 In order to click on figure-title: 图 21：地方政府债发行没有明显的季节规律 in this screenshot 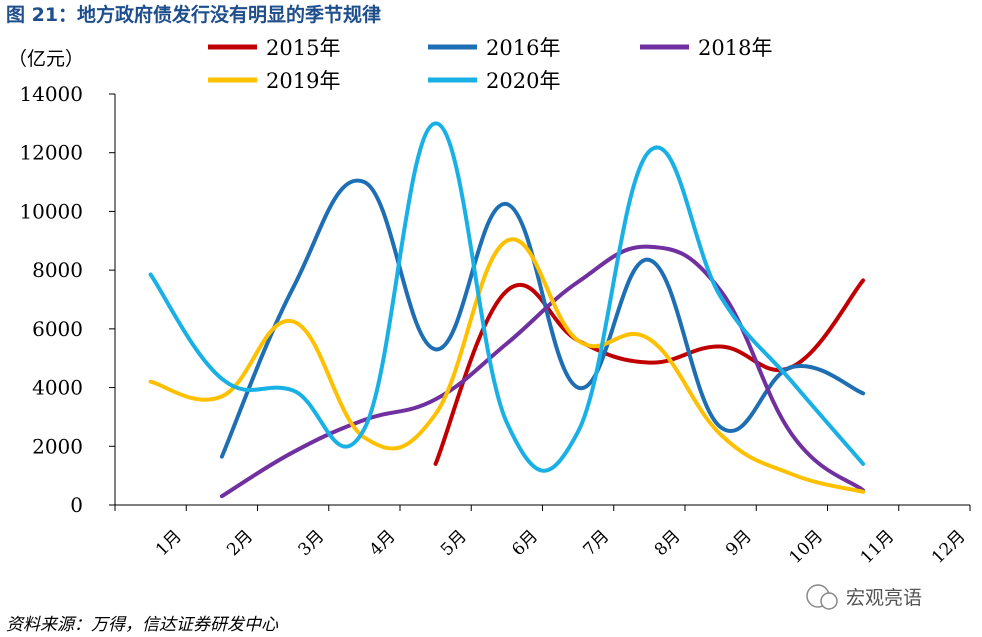, I will do `click(193, 14)`.